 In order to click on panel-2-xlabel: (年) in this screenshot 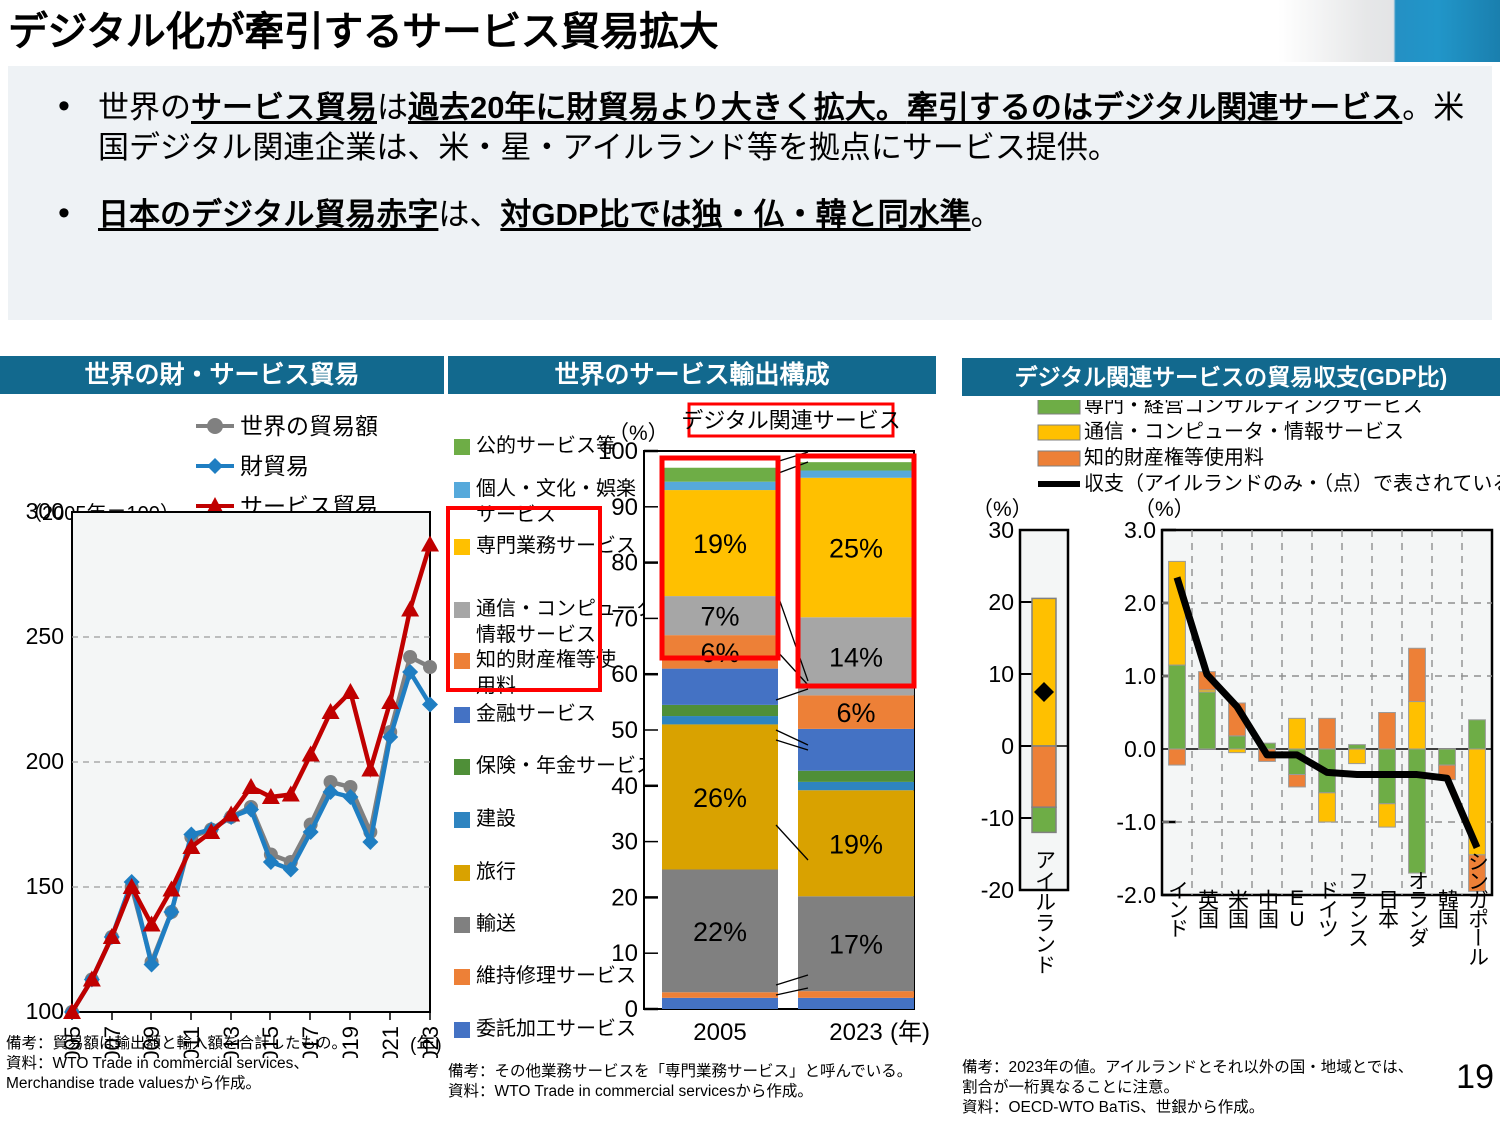, I will do `click(910, 1032)`.